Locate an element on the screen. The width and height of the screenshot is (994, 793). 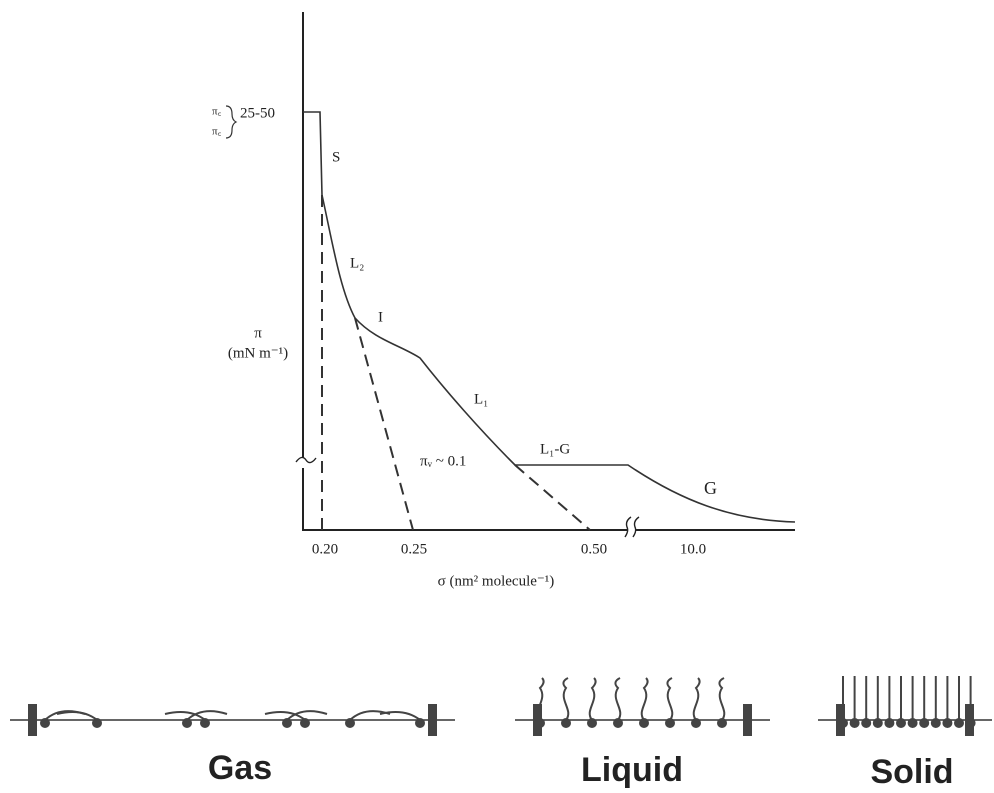
extrapolation-lines is located at coordinates (456, 363).